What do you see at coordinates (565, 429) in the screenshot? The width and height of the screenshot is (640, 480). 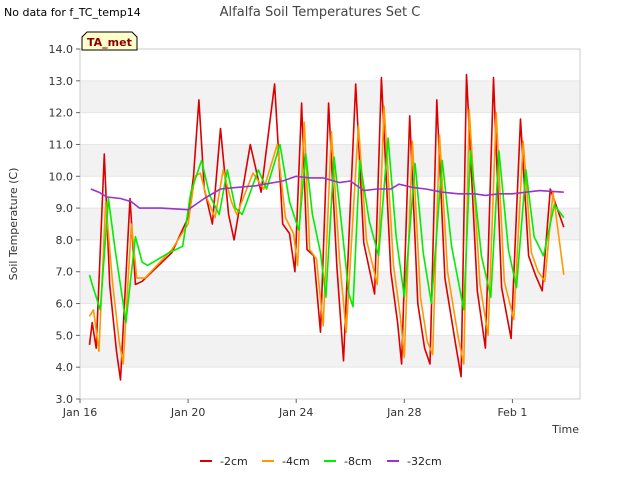 I see `x-axis-label: Time` at bounding box center [565, 429].